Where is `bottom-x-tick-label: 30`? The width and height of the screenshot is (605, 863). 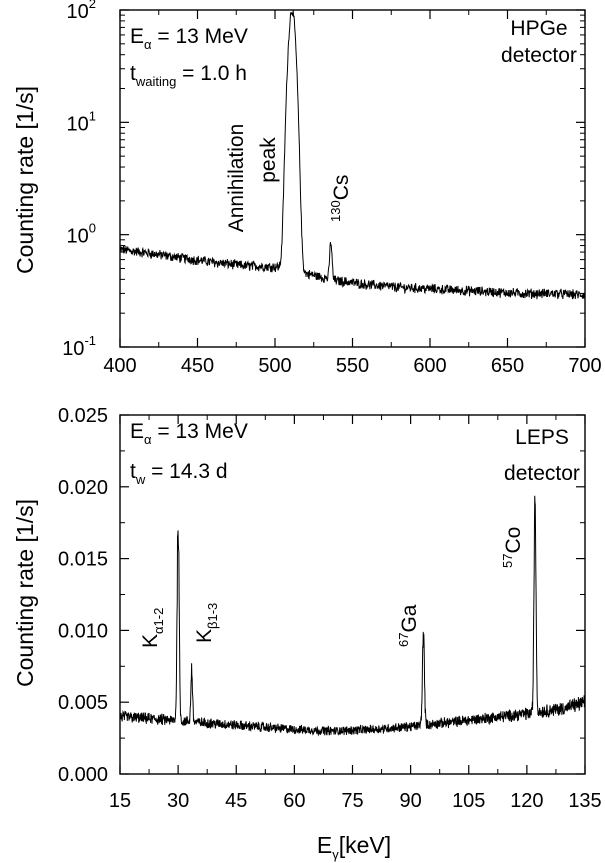 bottom-x-tick-label: 30 is located at coordinates (178, 801).